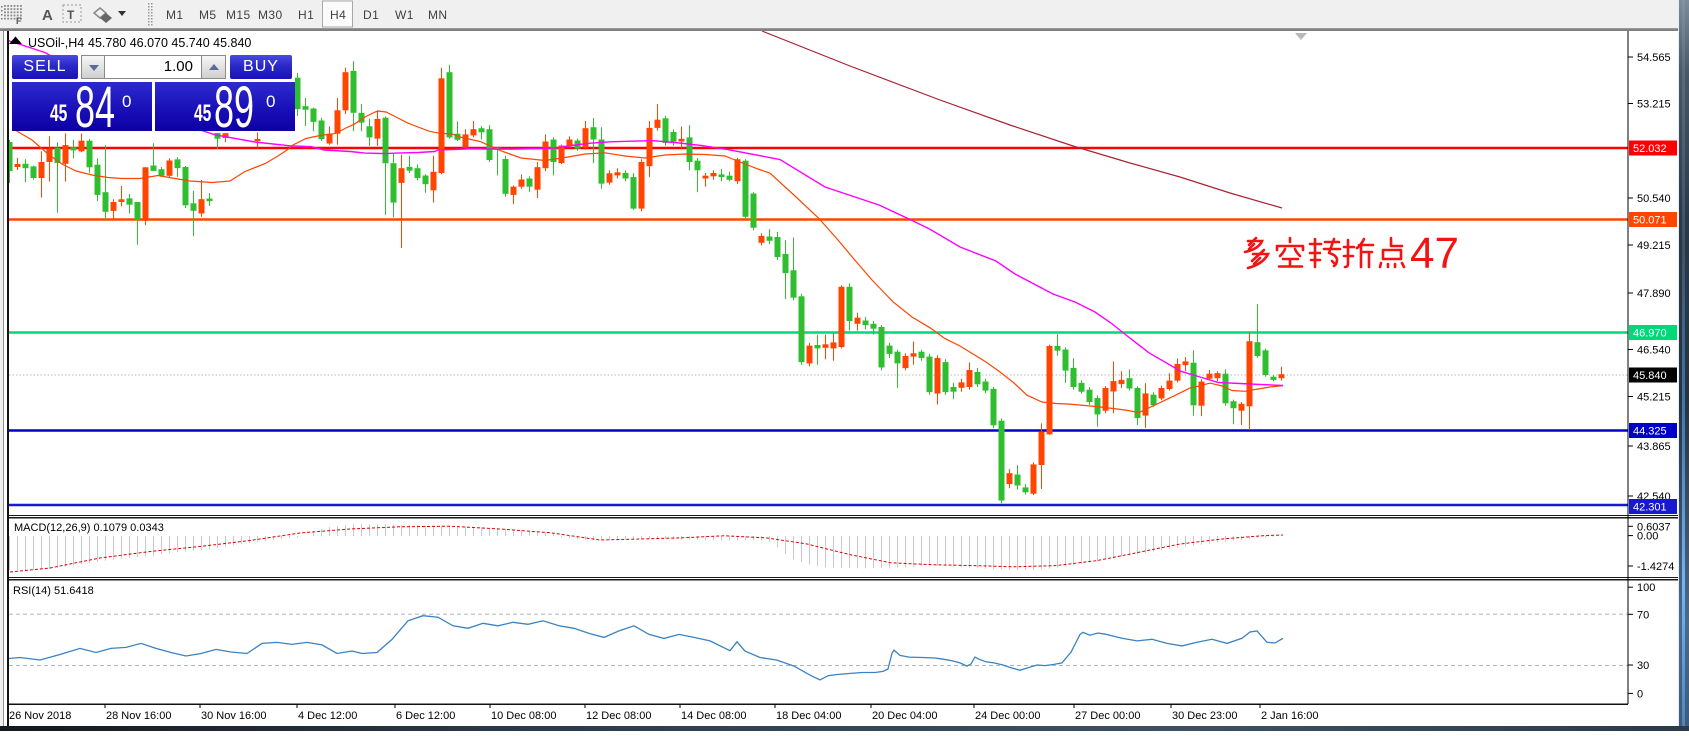 This screenshot has height=736, width=1689. Describe the element at coordinates (1650, 334) in the screenshot. I see `svg-text: 46.970` at that location.